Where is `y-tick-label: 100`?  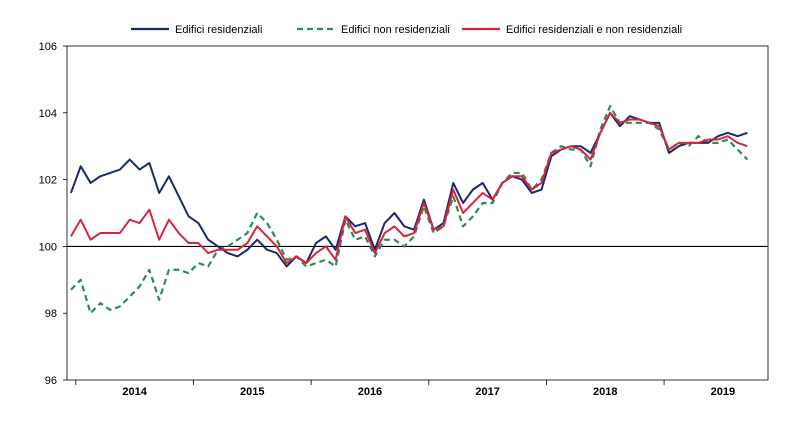 y-tick-label: 100 is located at coordinates (48, 247).